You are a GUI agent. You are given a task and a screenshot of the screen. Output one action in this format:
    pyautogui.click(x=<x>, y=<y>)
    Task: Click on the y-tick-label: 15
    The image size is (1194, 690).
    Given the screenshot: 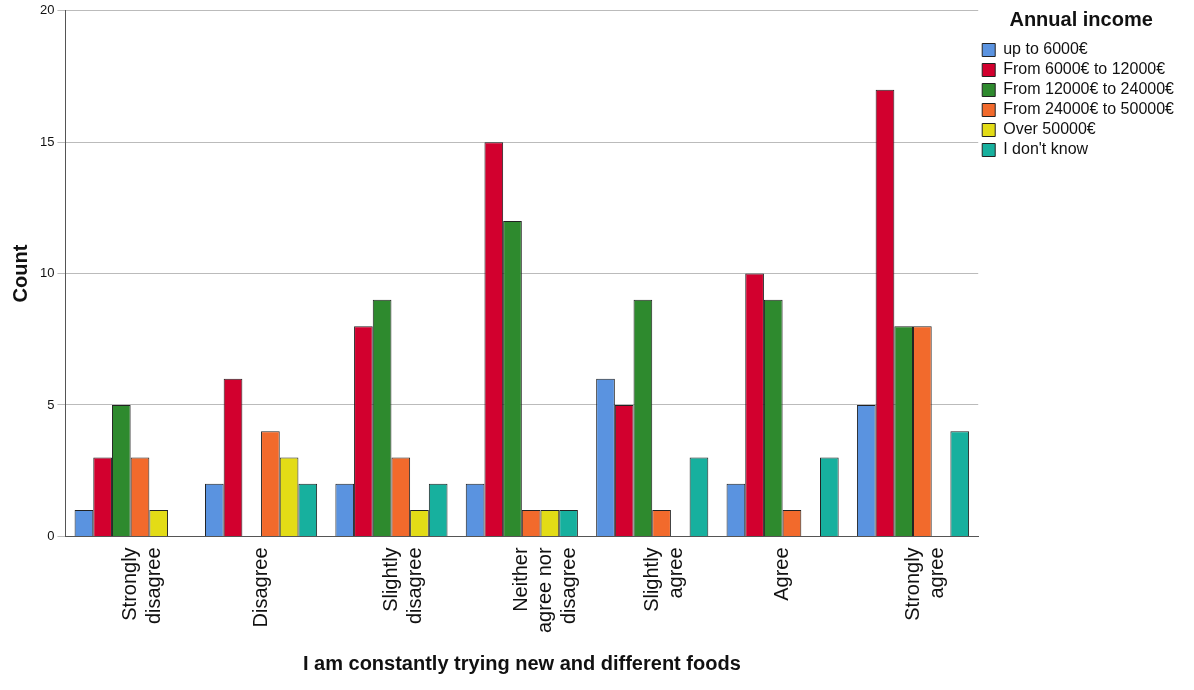 What is the action you would take?
    pyautogui.click(x=47, y=141)
    